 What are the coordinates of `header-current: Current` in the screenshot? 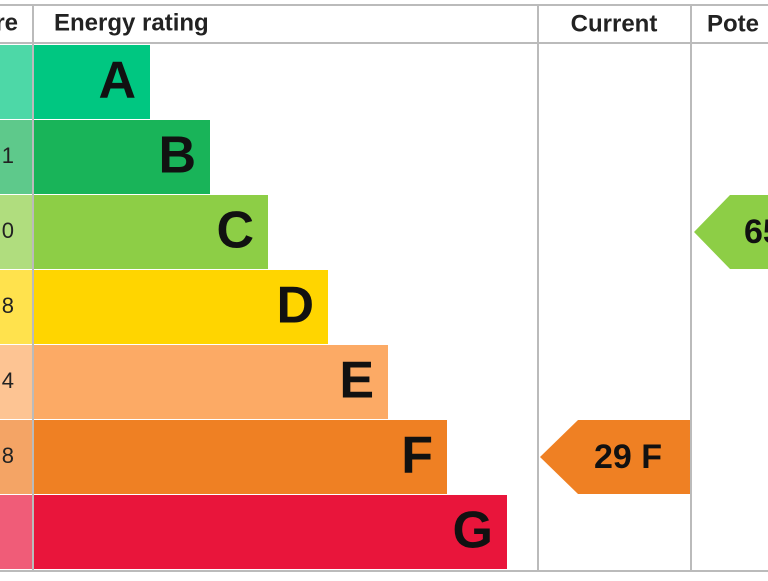 It's located at (614, 23).